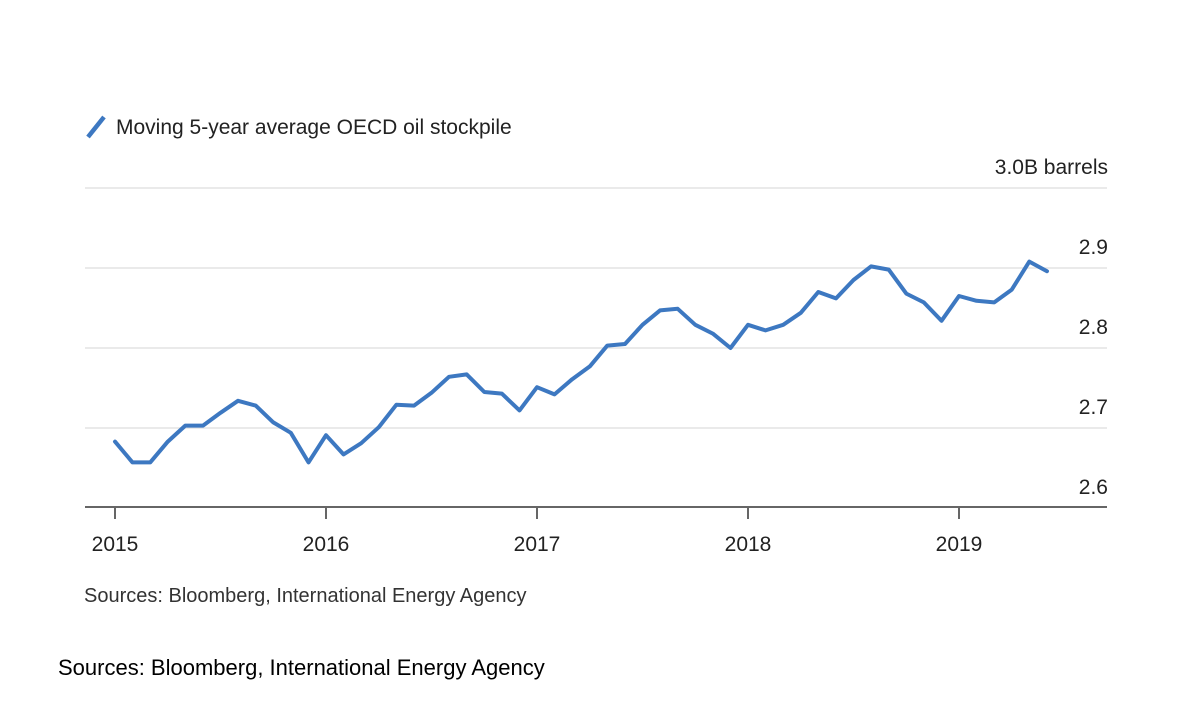 This screenshot has height=706, width=1200. What do you see at coordinates (96, 127) in the screenshot?
I see `legend-swatch` at bounding box center [96, 127].